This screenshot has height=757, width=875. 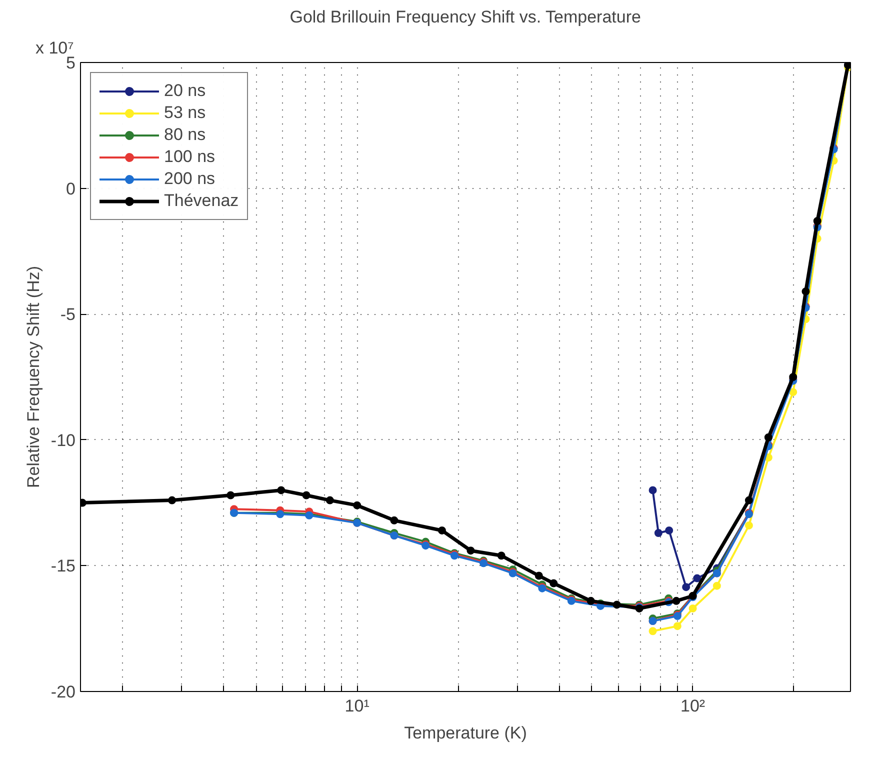 What do you see at coordinates (693, 706) in the screenshot?
I see `x-tick-label: 10²` at bounding box center [693, 706].